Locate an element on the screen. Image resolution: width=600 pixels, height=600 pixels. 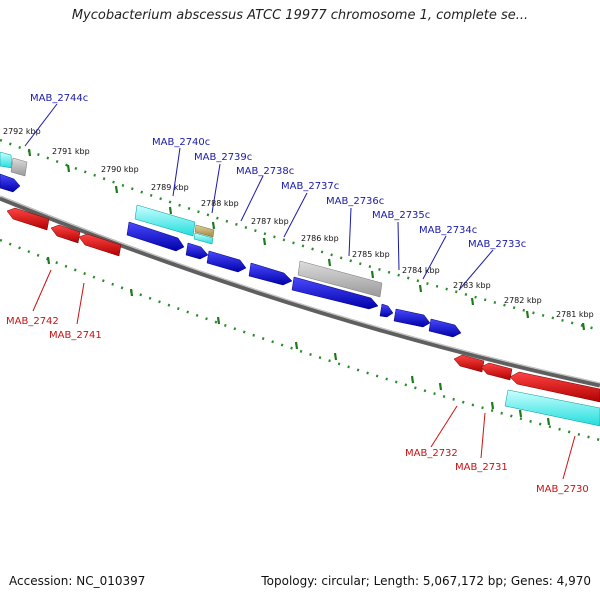
scale-label-2783: 2783 kbp is located at coordinates (472, 285).